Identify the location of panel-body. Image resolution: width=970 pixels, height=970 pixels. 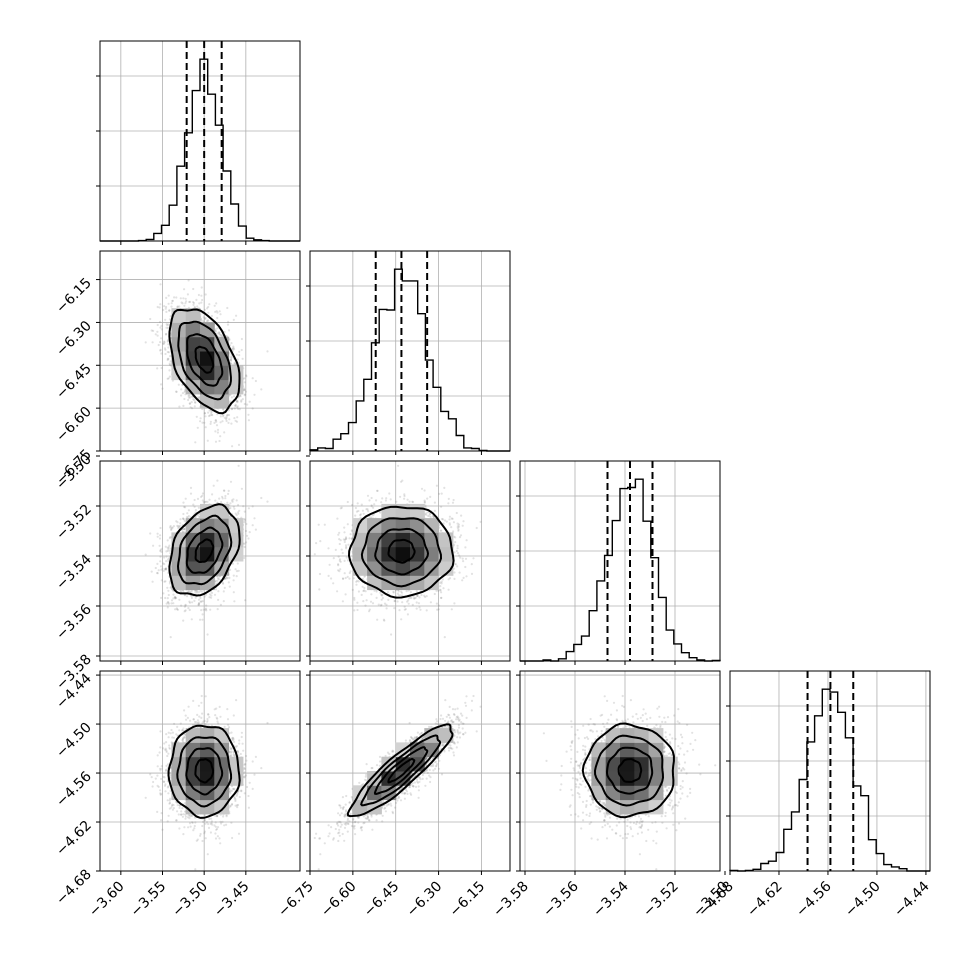
(200, 351).